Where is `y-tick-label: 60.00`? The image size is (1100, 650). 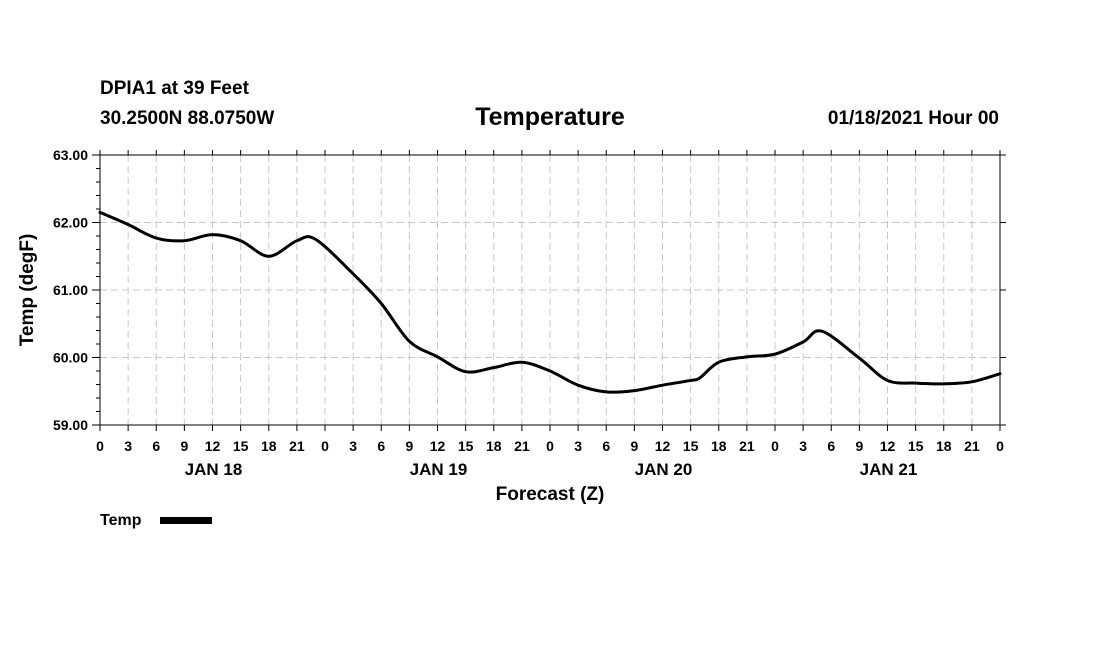 y-tick-label: 60.00 is located at coordinates (70, 358).